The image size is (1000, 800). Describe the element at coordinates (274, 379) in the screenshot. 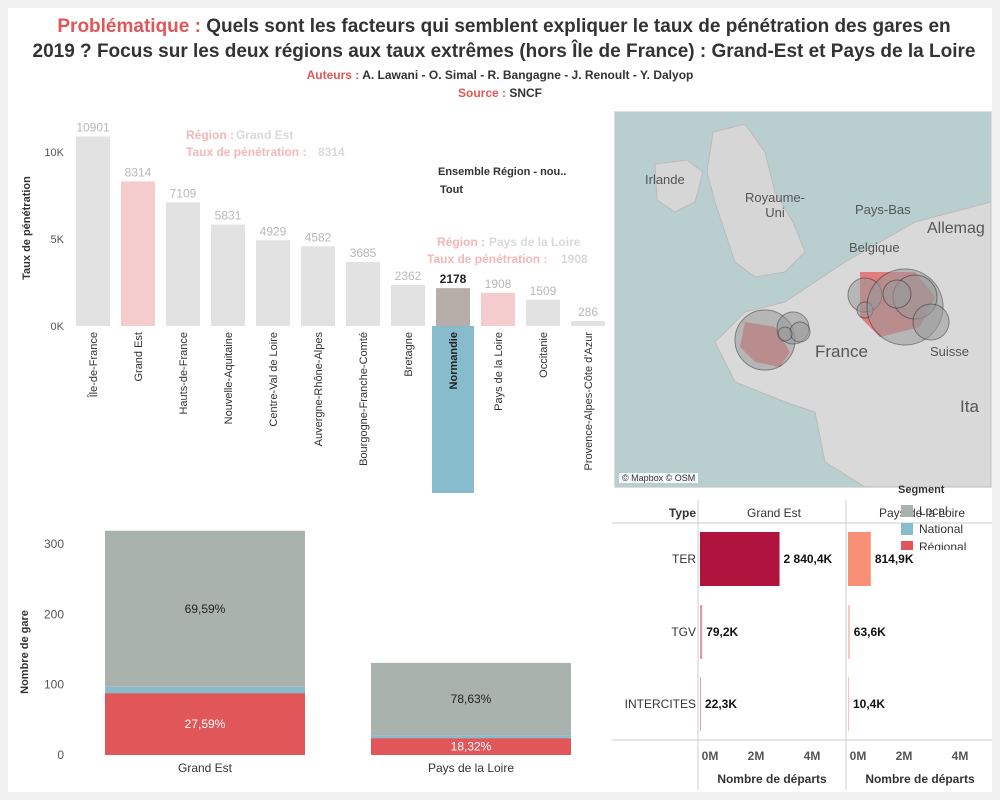

I see `category-label: Centre-Val de Loire` at that location.